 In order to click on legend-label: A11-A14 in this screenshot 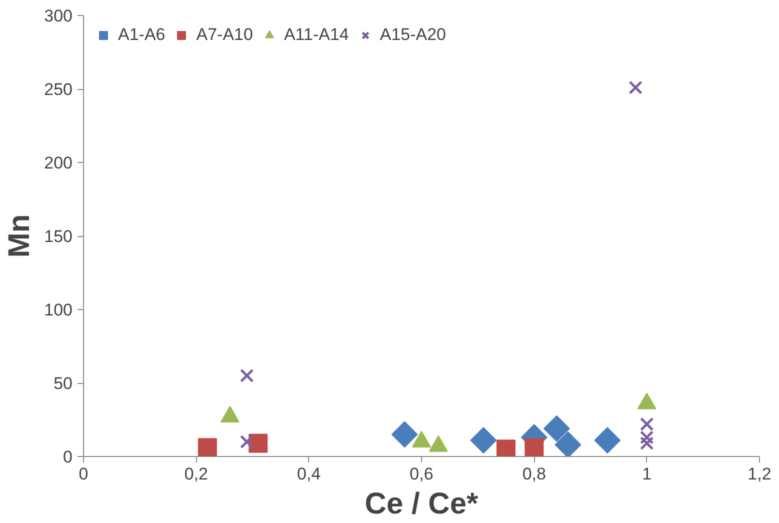, I will do `click(316, 35)`.